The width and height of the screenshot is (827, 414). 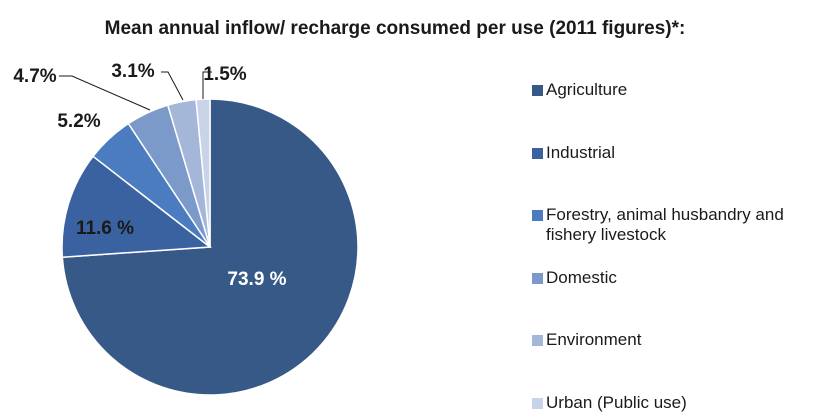 I want to click on legend-item-agriculture: Agriculture, so click(x=579, y=90).